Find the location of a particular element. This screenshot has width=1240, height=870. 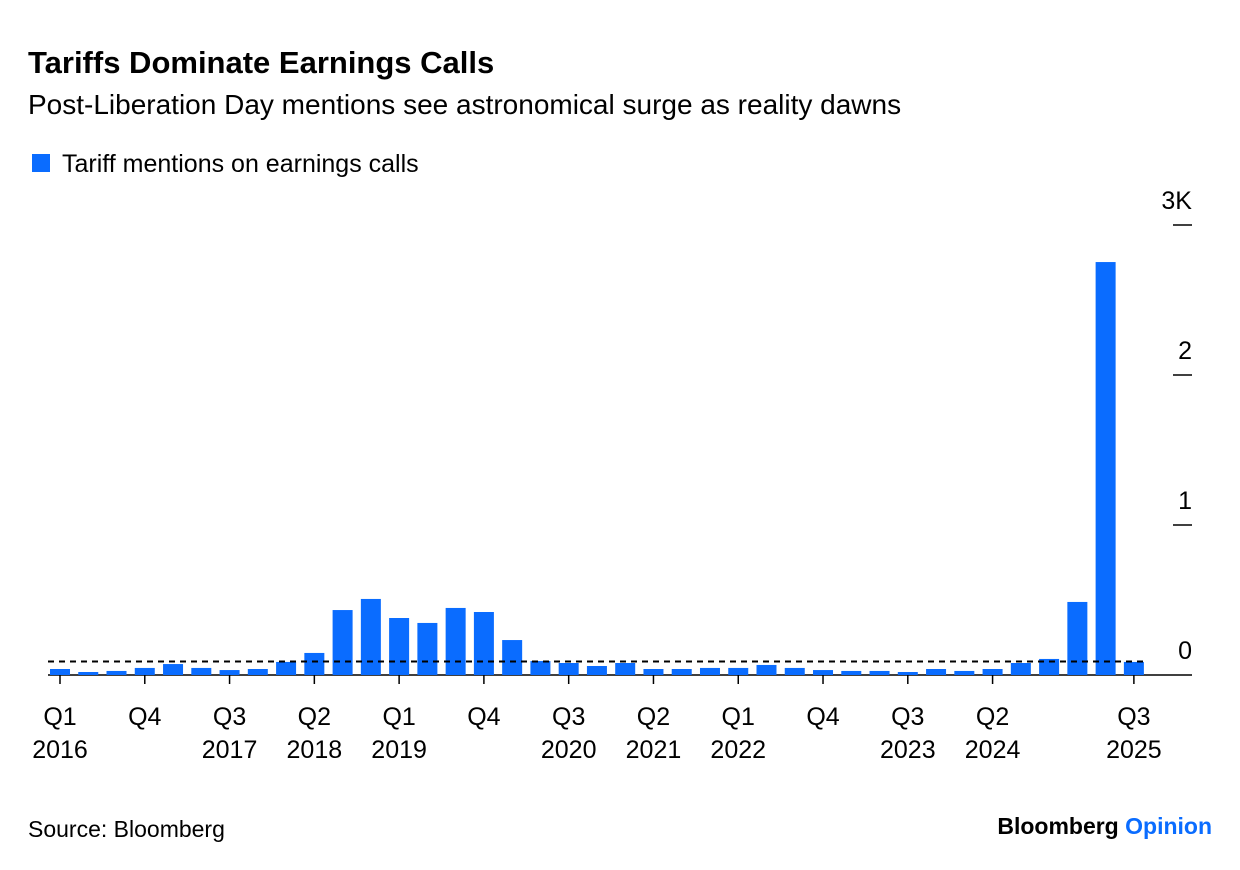

x-tick-label: Q3 2017 is located at coordinates (230, 733).